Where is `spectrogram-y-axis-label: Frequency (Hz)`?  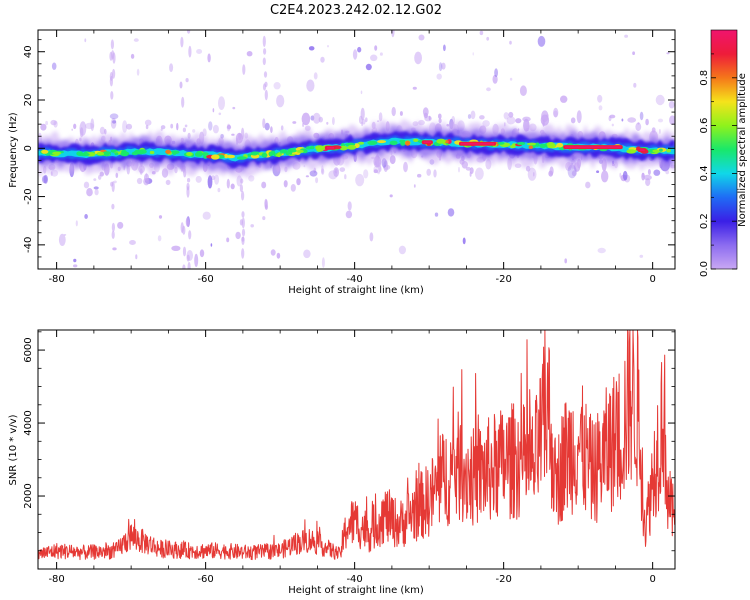 spectrogram-y-axis-label: Frequency (Hz) is located at coordinates (13, 150).